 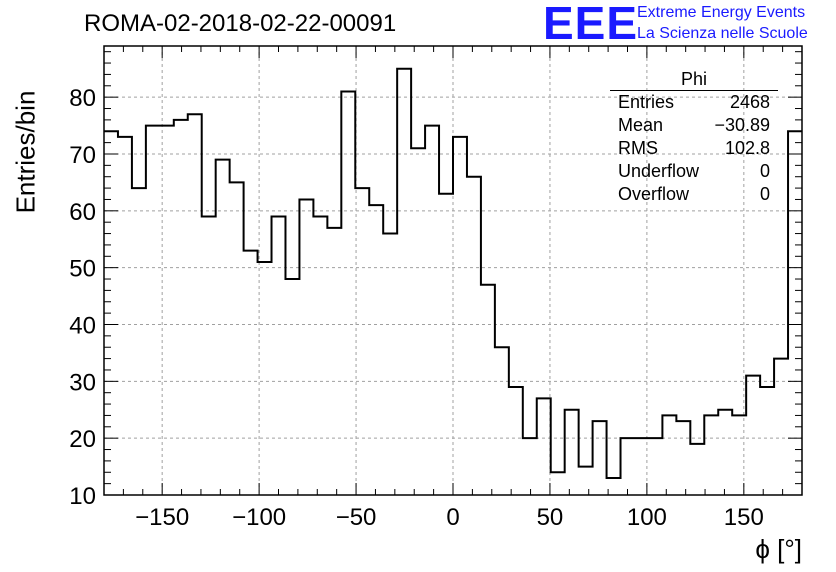 I want to click on y-tick-label: 20, so click(x=82, y=439).